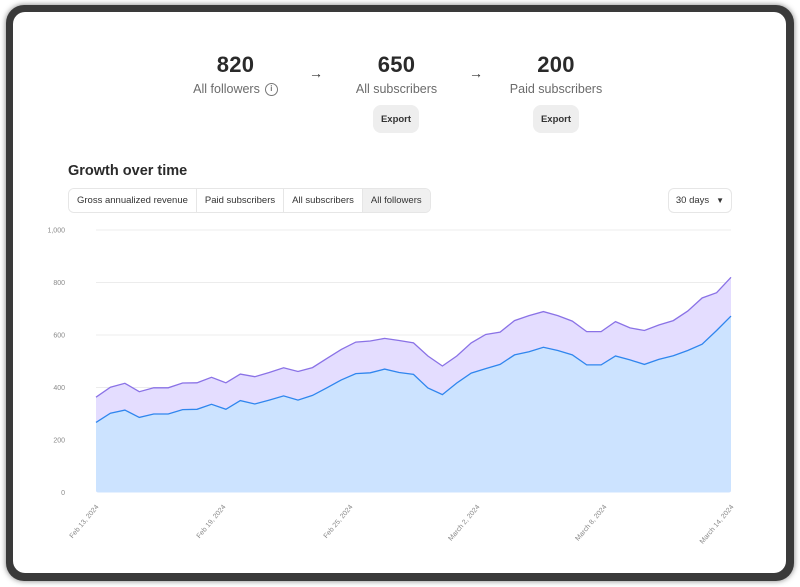  What do you see at coordinates (556, 119) in the screenshot?
I see `export-paid-button: Export` at bounding box center [556, 119].